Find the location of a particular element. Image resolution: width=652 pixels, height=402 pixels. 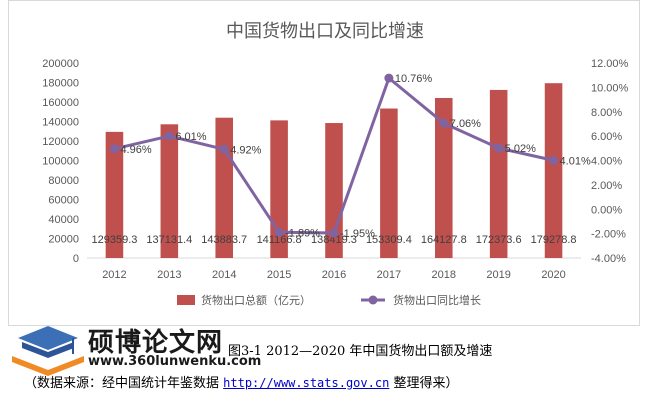

y-right-tick-label: 4.00% is located at coordinates (606, 162).